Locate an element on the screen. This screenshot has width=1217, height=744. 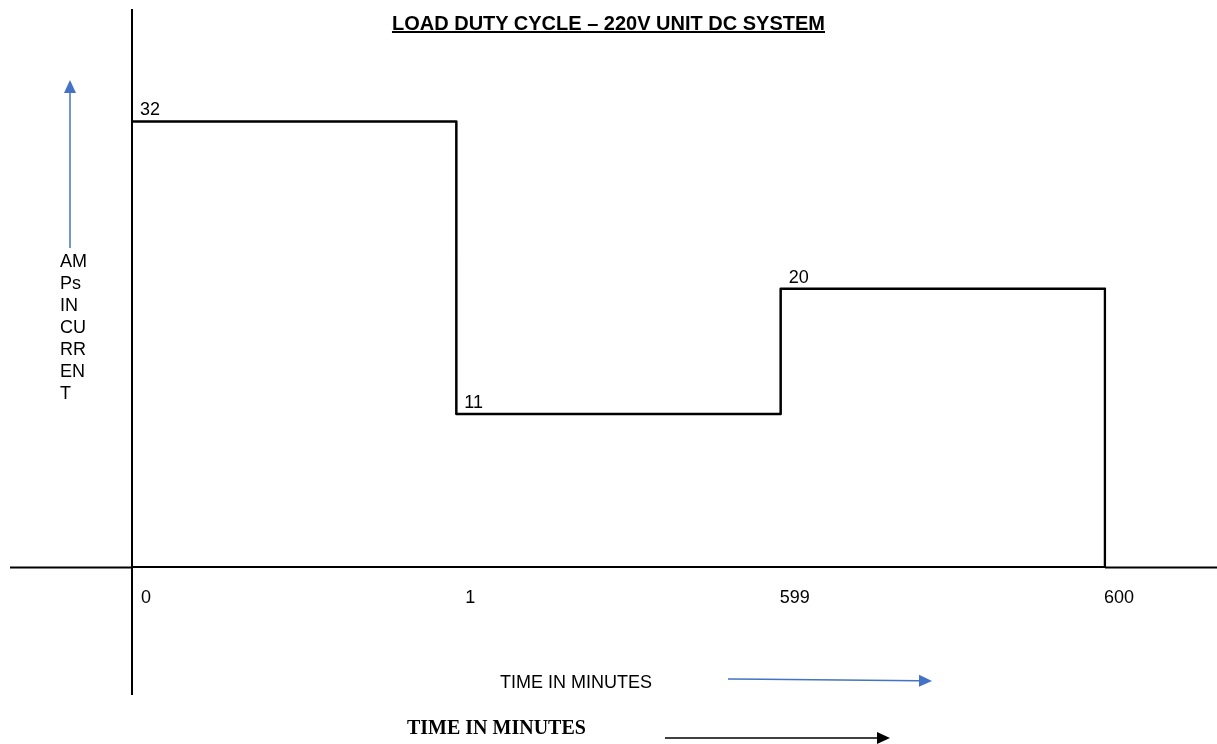
x-tick-label: 600 is located at coordinates (1119, 597).